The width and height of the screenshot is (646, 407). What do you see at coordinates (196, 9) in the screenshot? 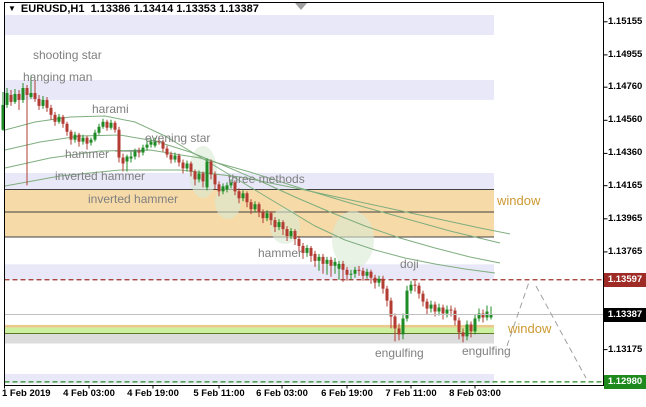
I see `quote-low: 1.13353` at bounding box center [196, 9].